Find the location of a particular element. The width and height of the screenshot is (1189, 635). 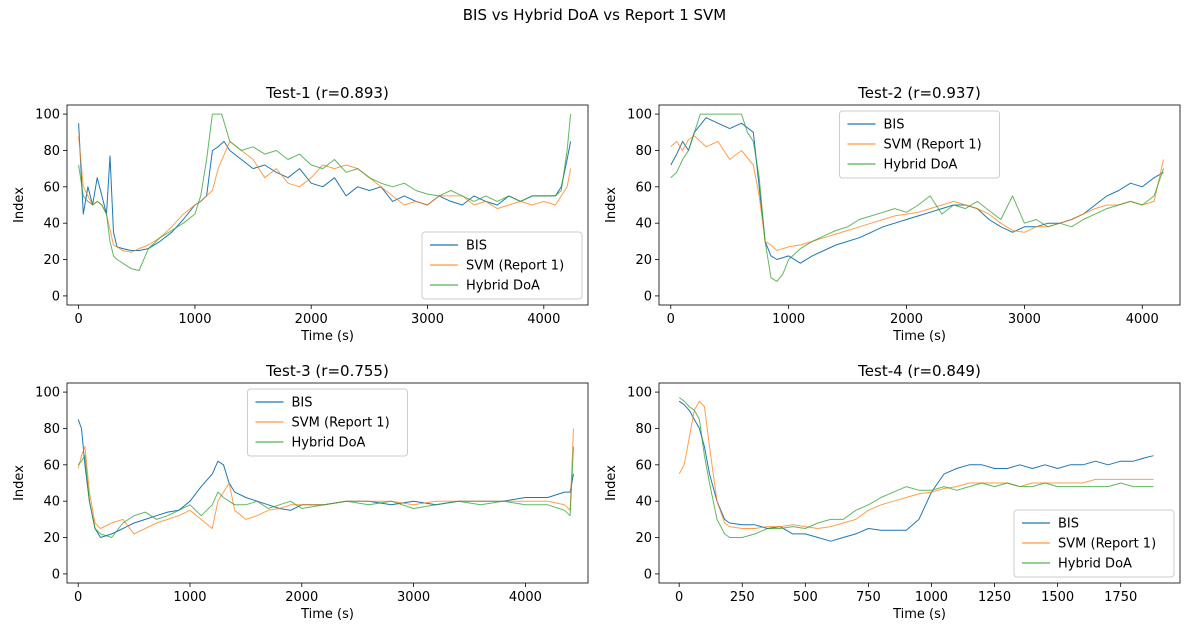

subplot-title: Test-2 (r=0.937) is located at coordinates (919, 93).